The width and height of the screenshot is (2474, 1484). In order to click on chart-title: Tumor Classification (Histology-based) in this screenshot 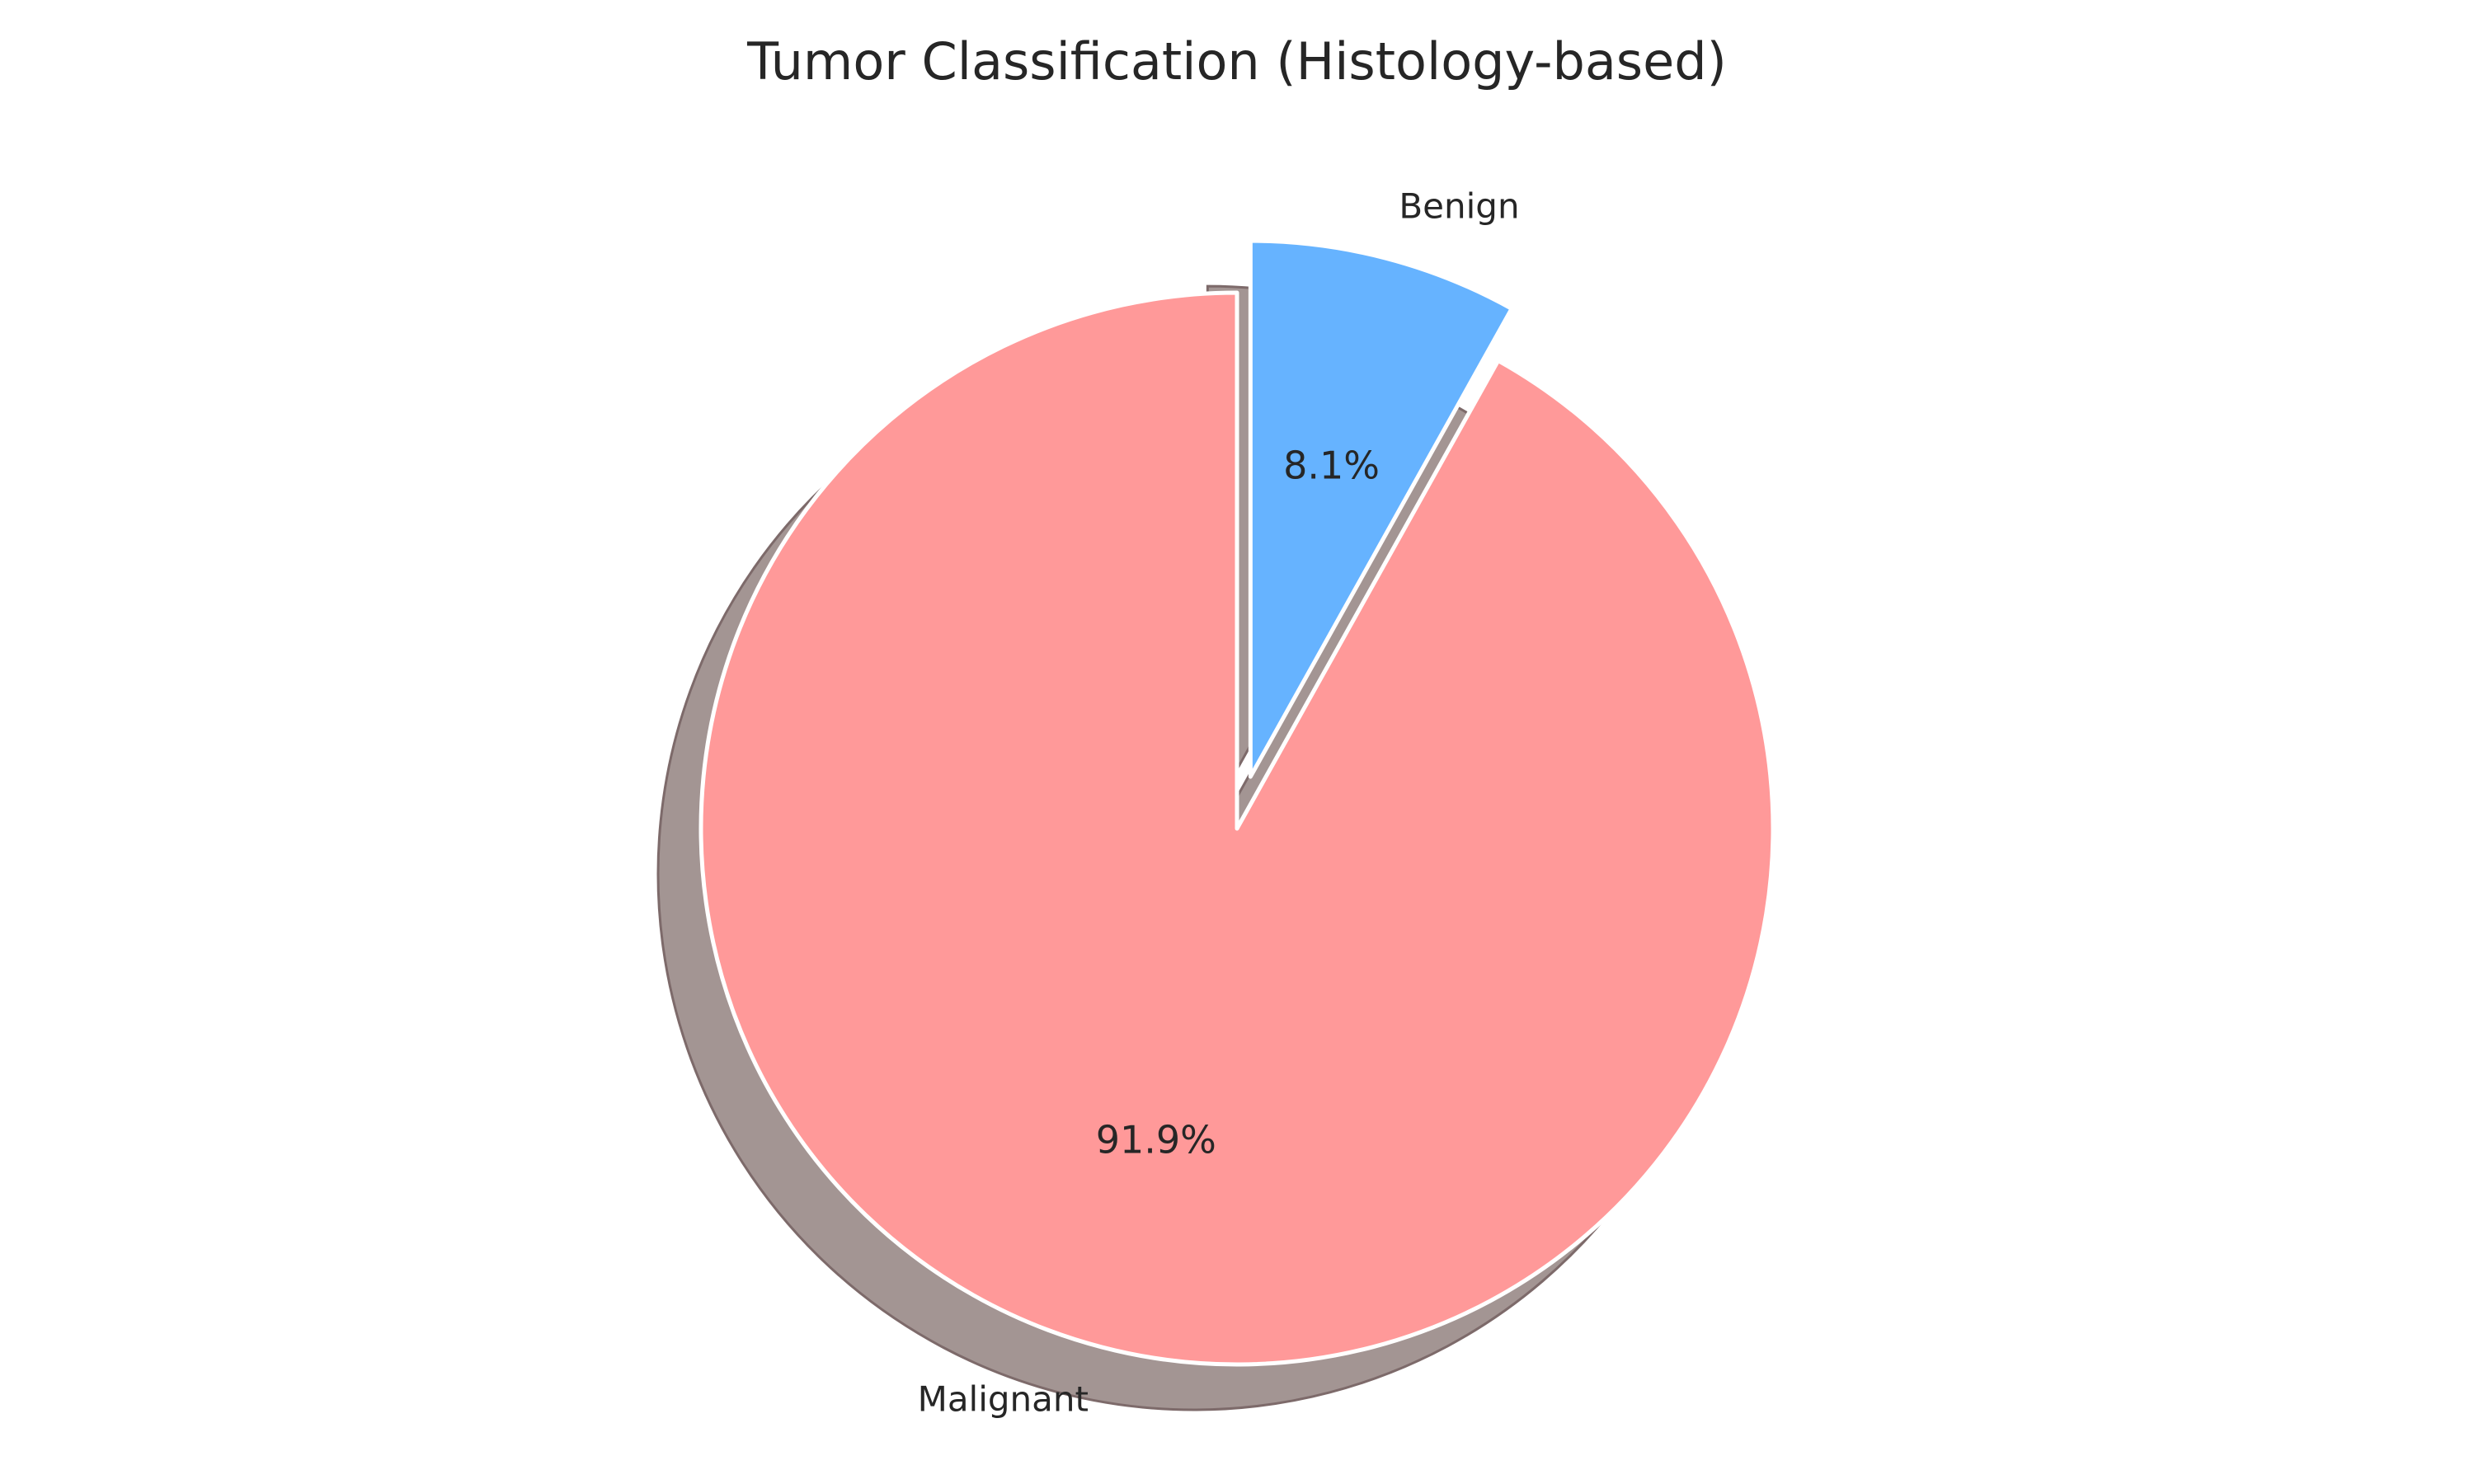, I will do `click(1237, 62)`.